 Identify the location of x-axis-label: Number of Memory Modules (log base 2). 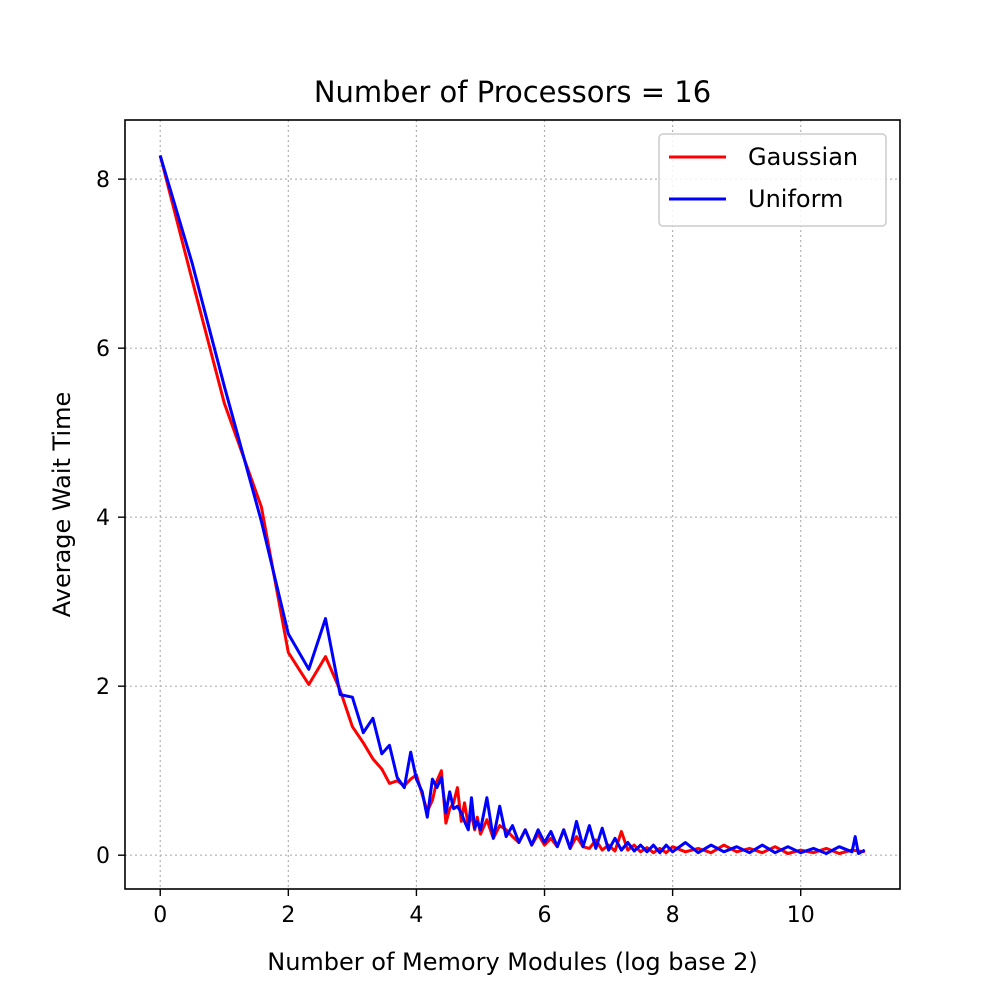
(512, 962).